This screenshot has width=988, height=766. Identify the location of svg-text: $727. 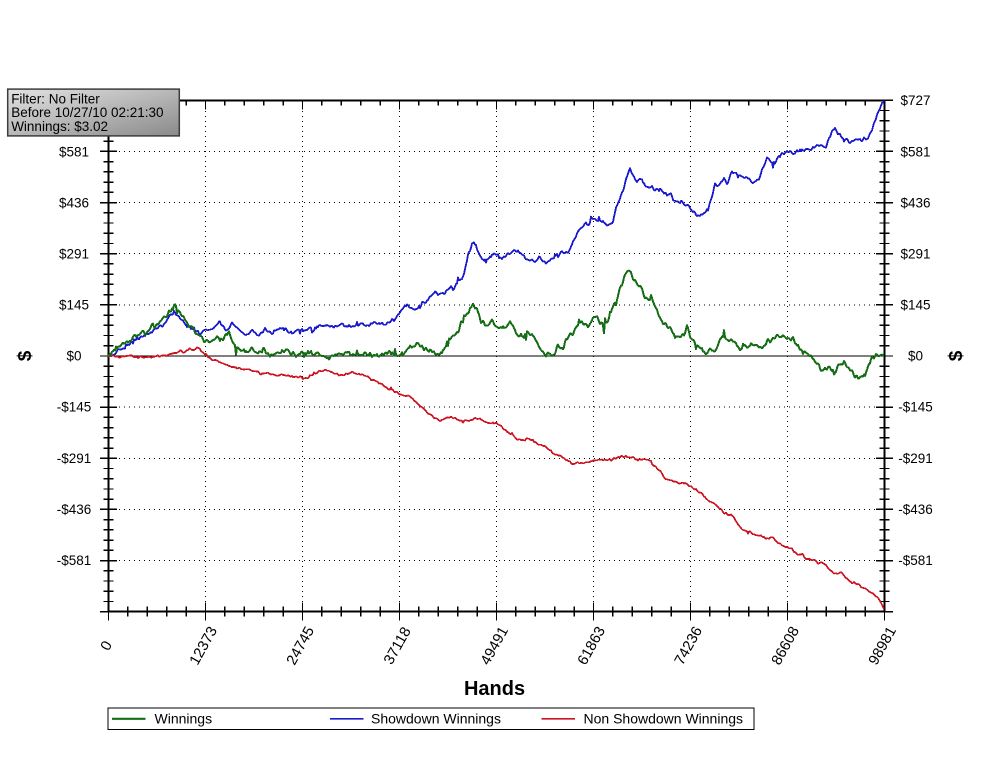
(915, 100).